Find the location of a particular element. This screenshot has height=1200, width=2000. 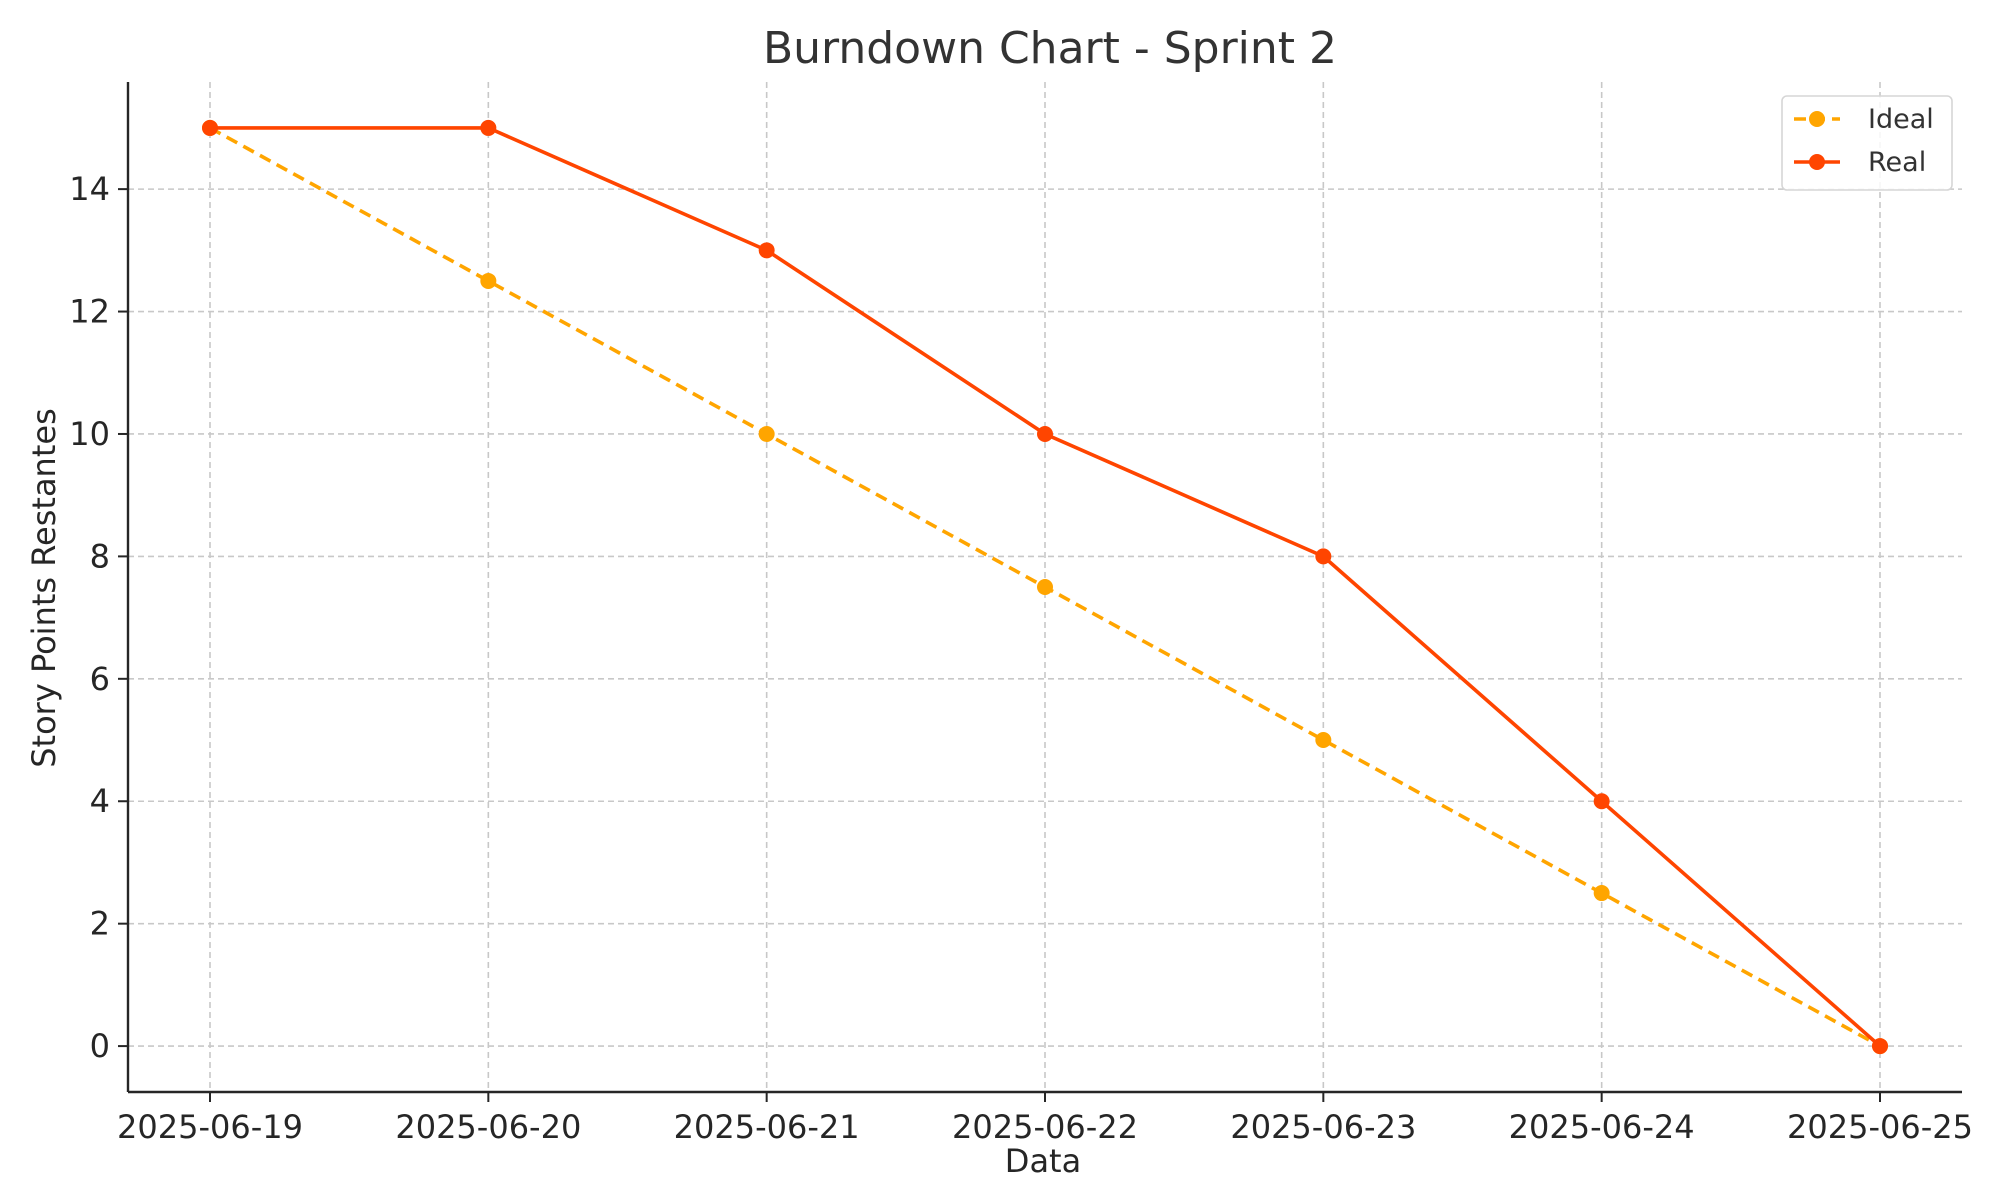

y-tick-label: 10 is located at coordinates (89, 434).